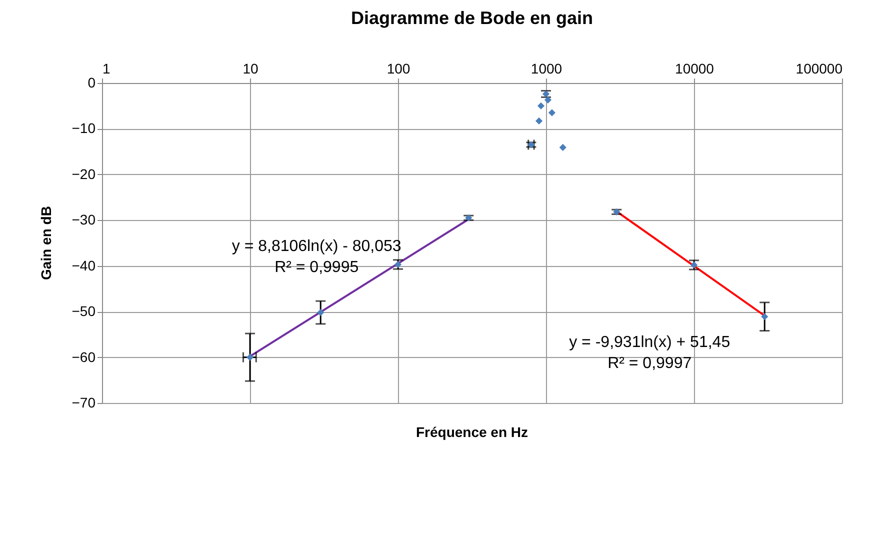  I want to click on y-axis-title: Gain en dB, so click(46, 243).